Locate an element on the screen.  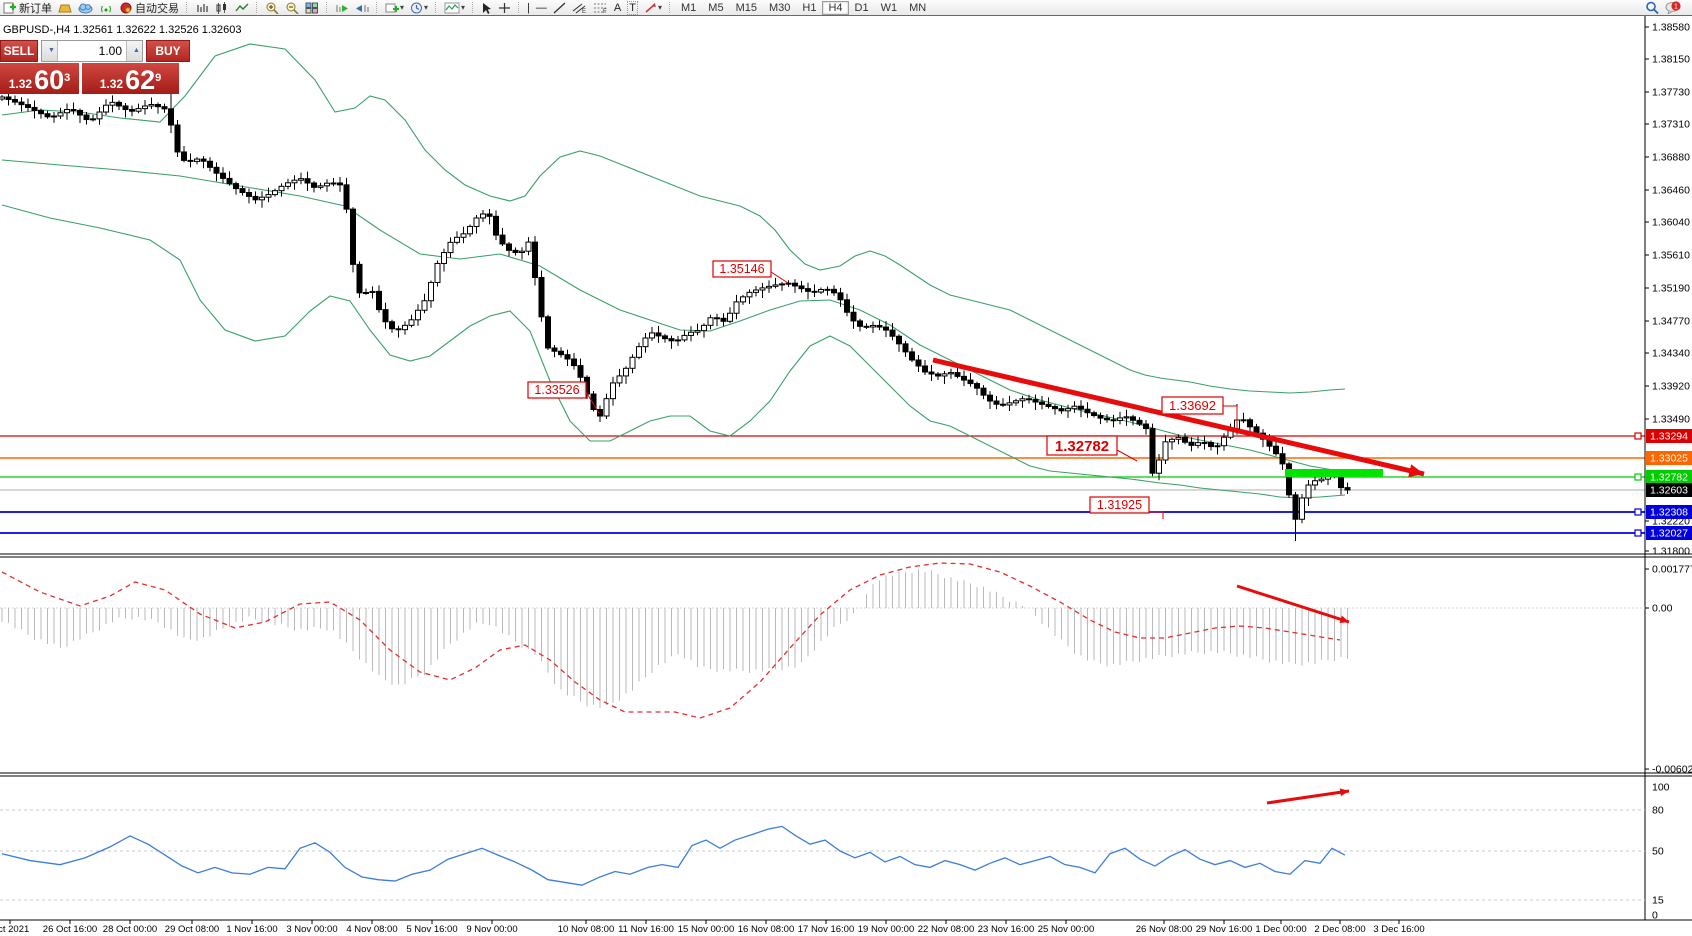
green-support-zone is located at coordinates (1334, 473).